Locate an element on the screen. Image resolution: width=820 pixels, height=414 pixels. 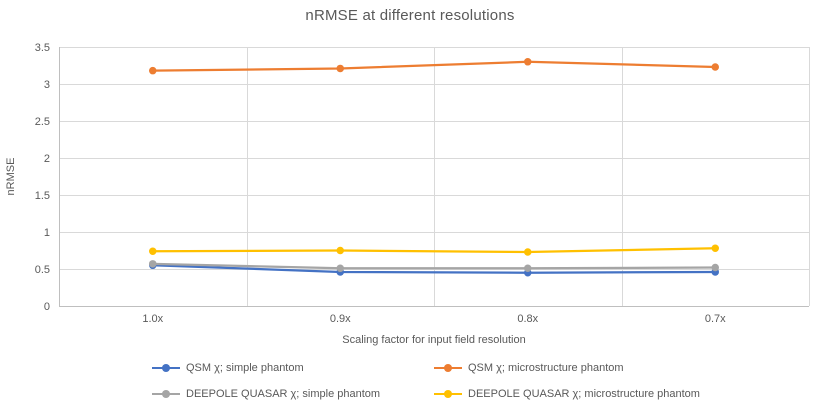
legend-label: DEEPOLE QUASAR χ; simple phantom is located at coordinates (283, 393).